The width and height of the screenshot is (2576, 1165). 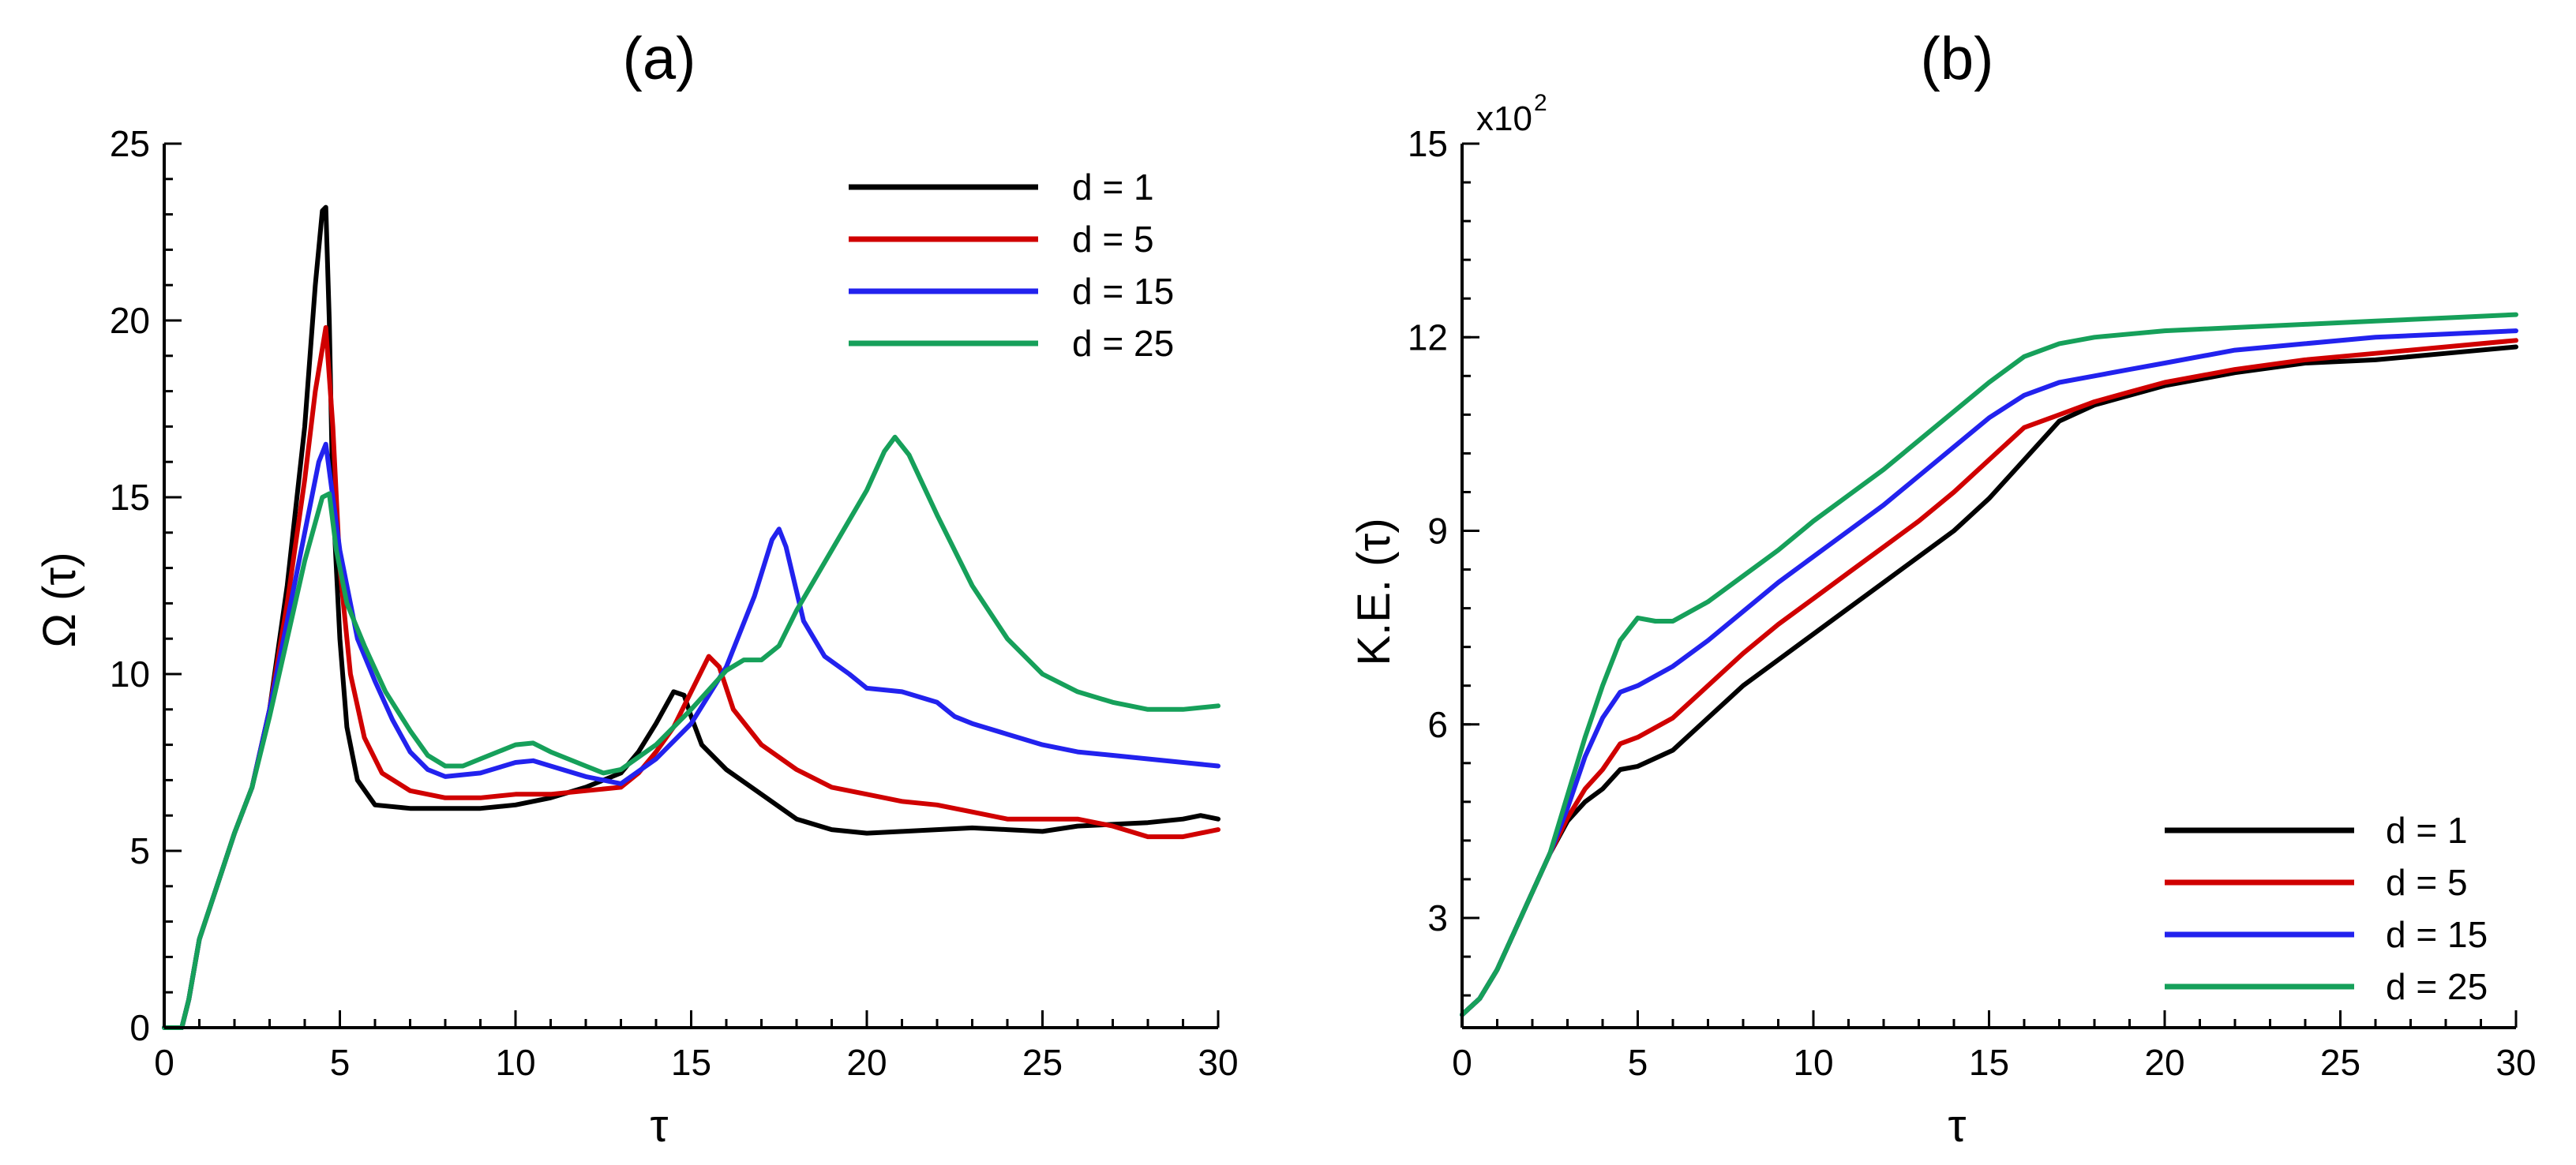 I want to click on panel-a-y-tick-label: 20, so click(x=130, y=321).